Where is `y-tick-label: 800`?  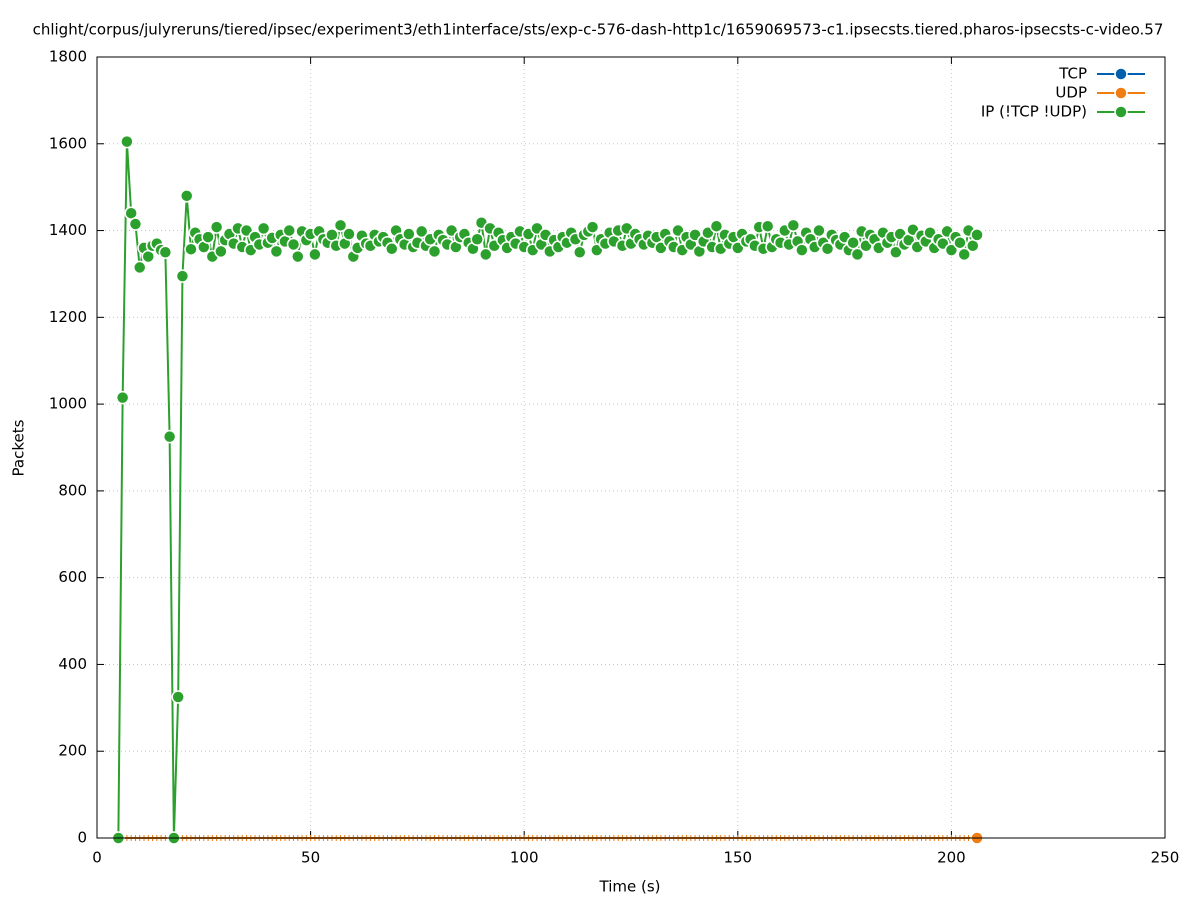
y-tick-label: 800 is located at coordinates (72, 490).